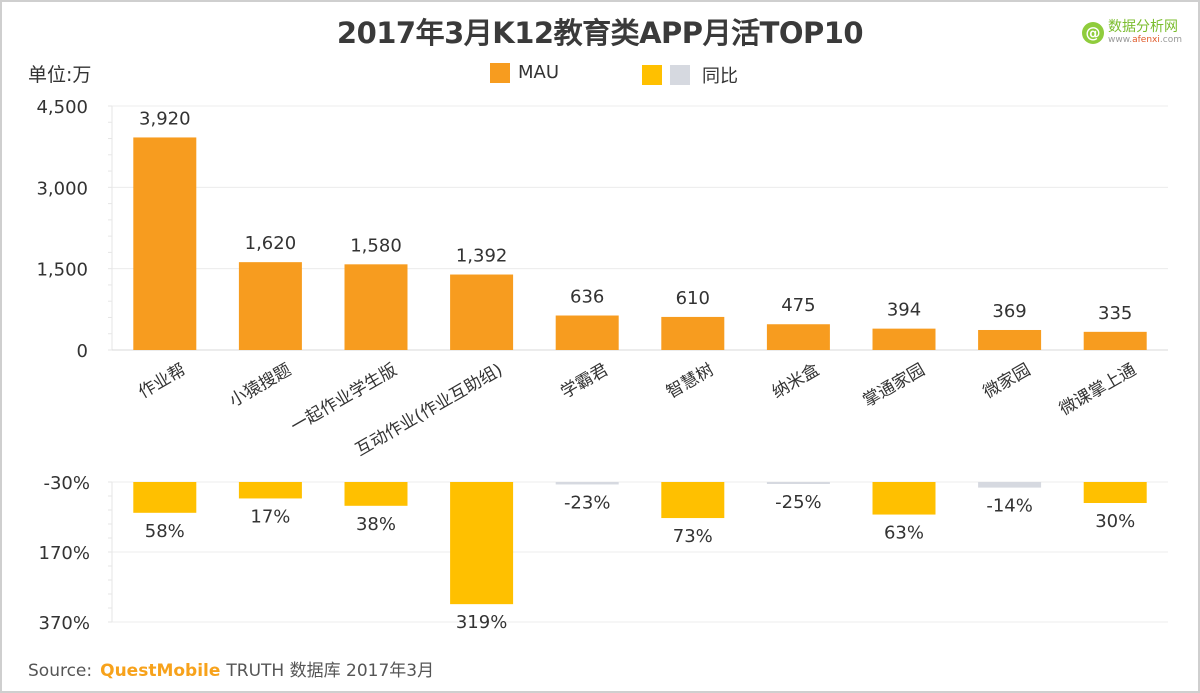 The image size is (1200, 693). I want to click on mau-data-label: 1,392, so click(482, 256).